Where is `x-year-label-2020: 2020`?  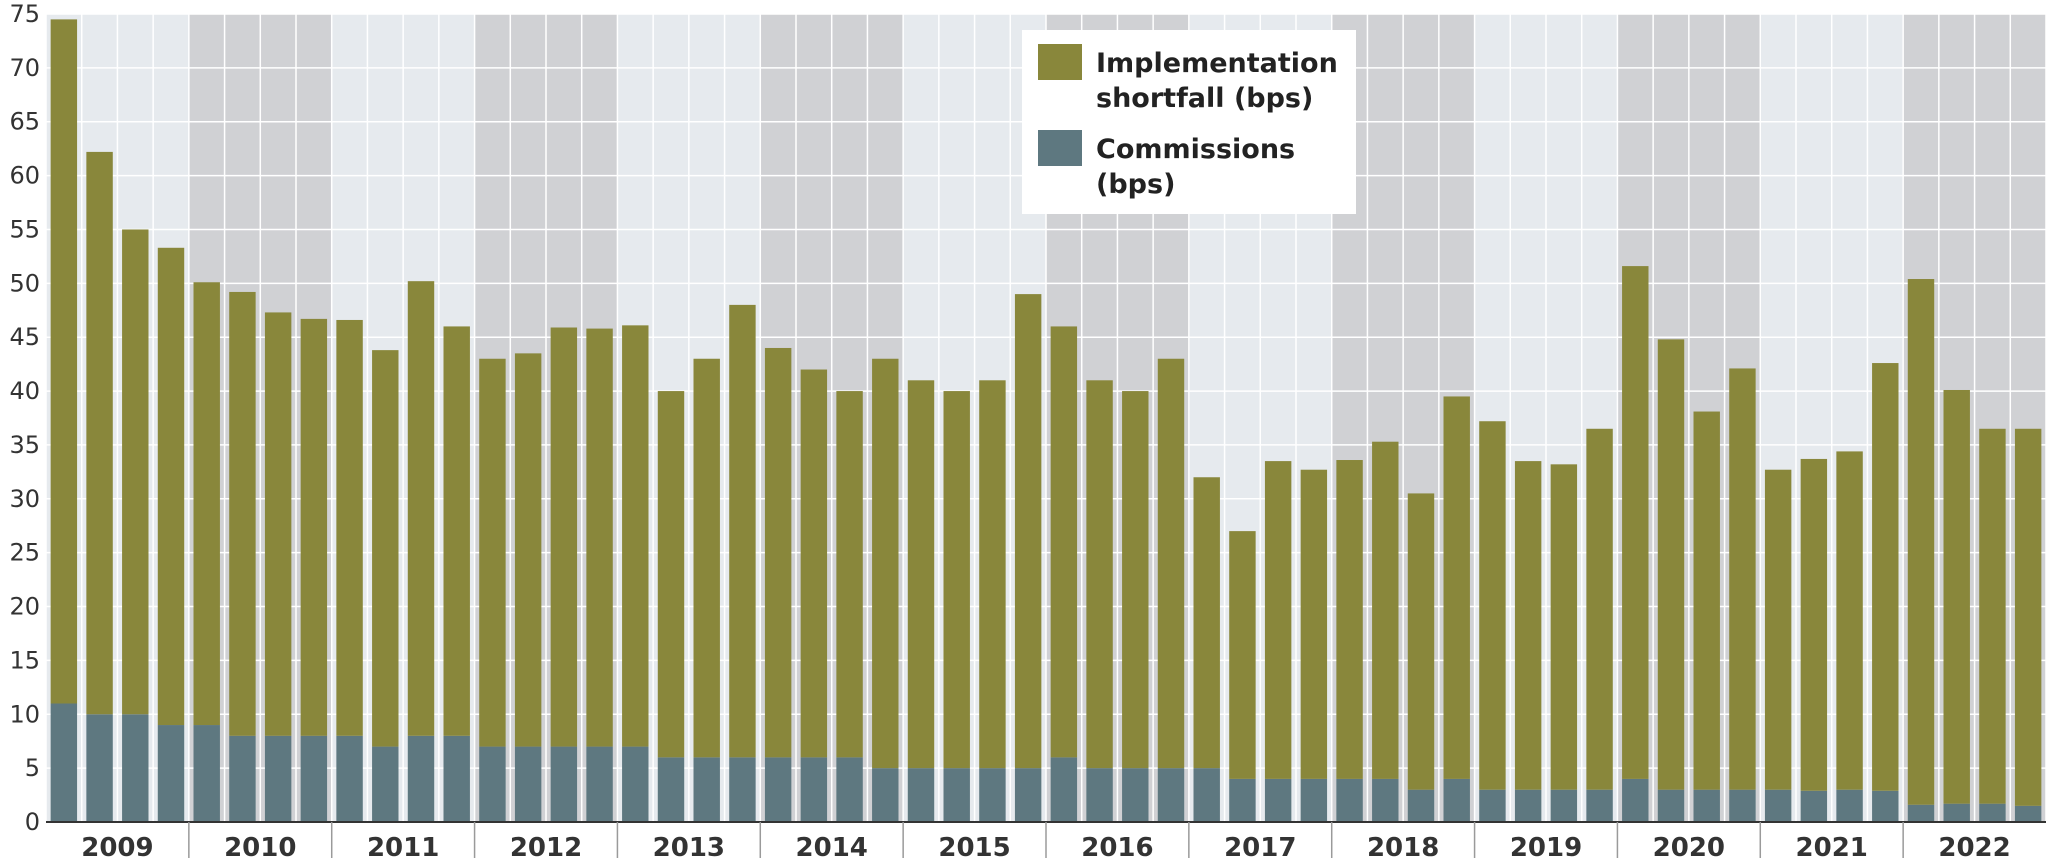
x-year-label-2020: 2020 is located at coordinates (1689, 845).